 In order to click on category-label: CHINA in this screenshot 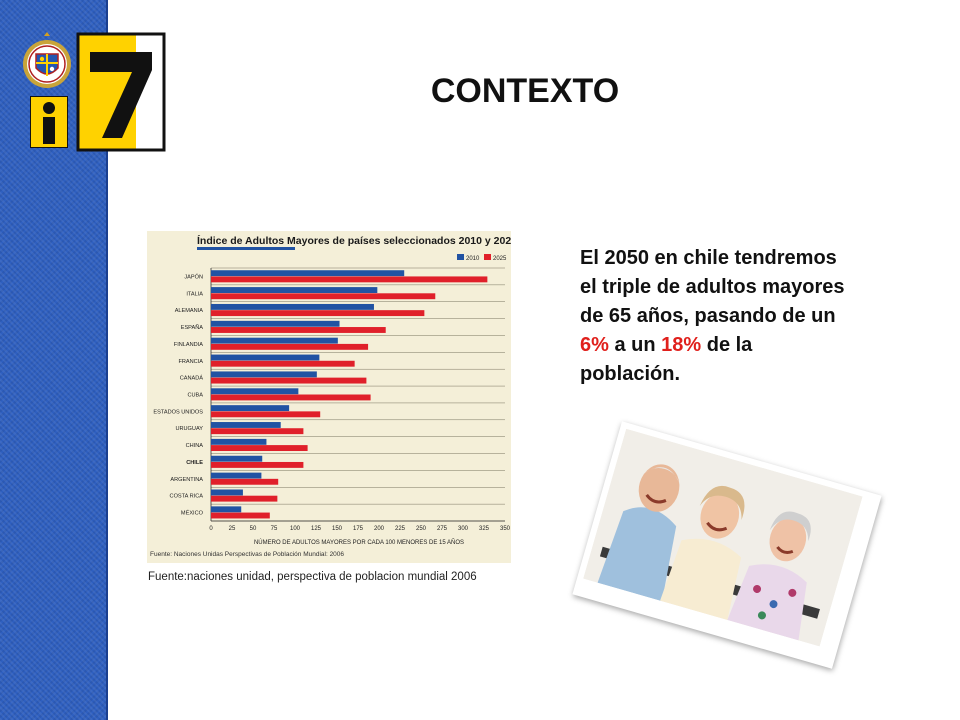, I will do `click(195, 446)`.